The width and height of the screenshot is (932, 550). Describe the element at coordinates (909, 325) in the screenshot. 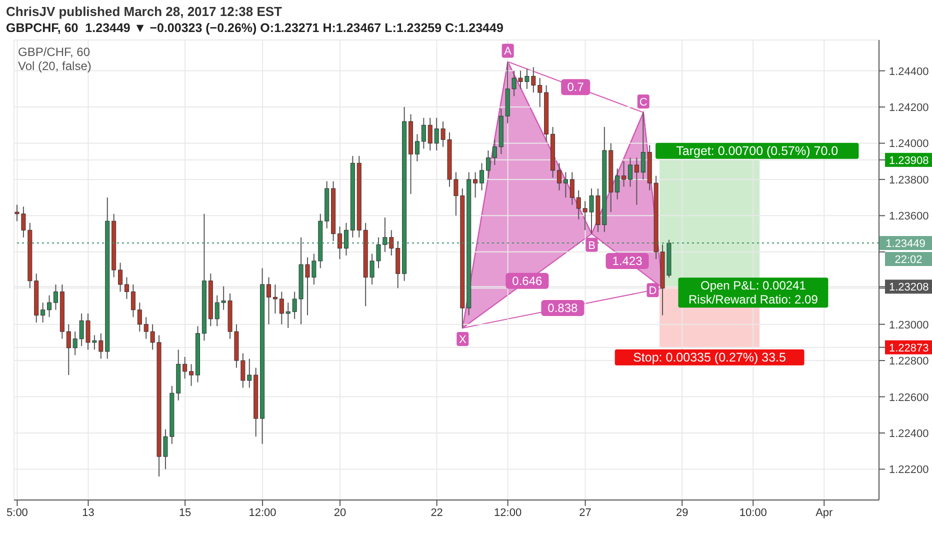

I see `y-tick-label: 1.23000` at that location.